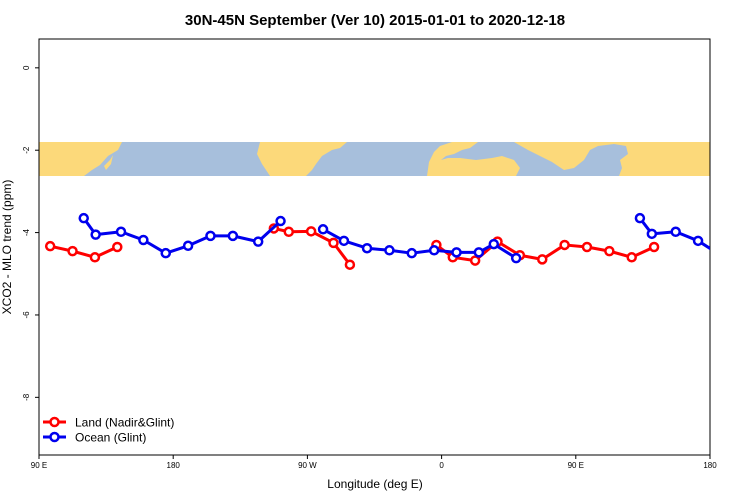 This screenshot has width=750, height=500. I want to click on legend-ocean-label: Ocean (Glint), so click(110, 438).